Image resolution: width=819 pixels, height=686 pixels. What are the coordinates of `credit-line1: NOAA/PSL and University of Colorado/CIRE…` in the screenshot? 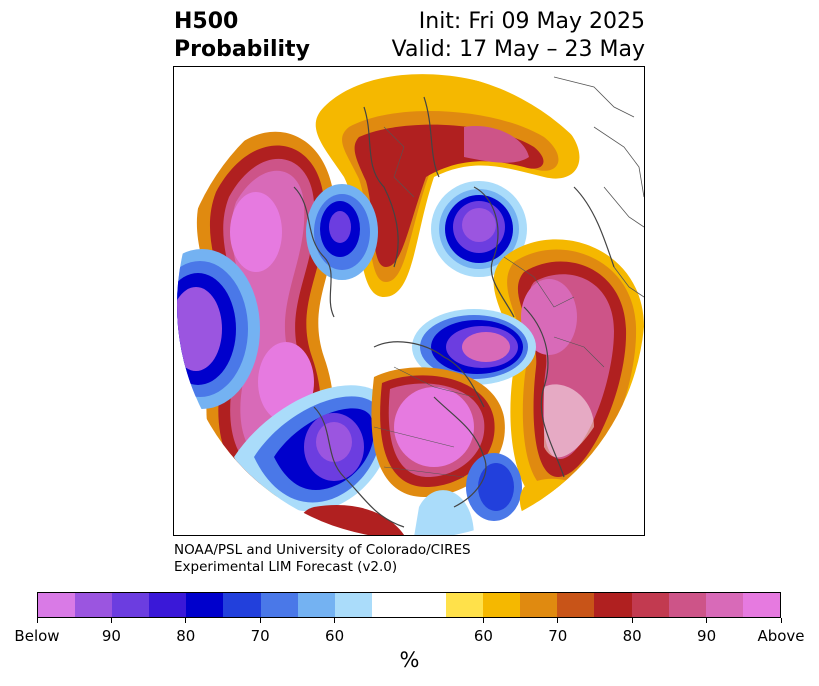 It's located at (322, 550).